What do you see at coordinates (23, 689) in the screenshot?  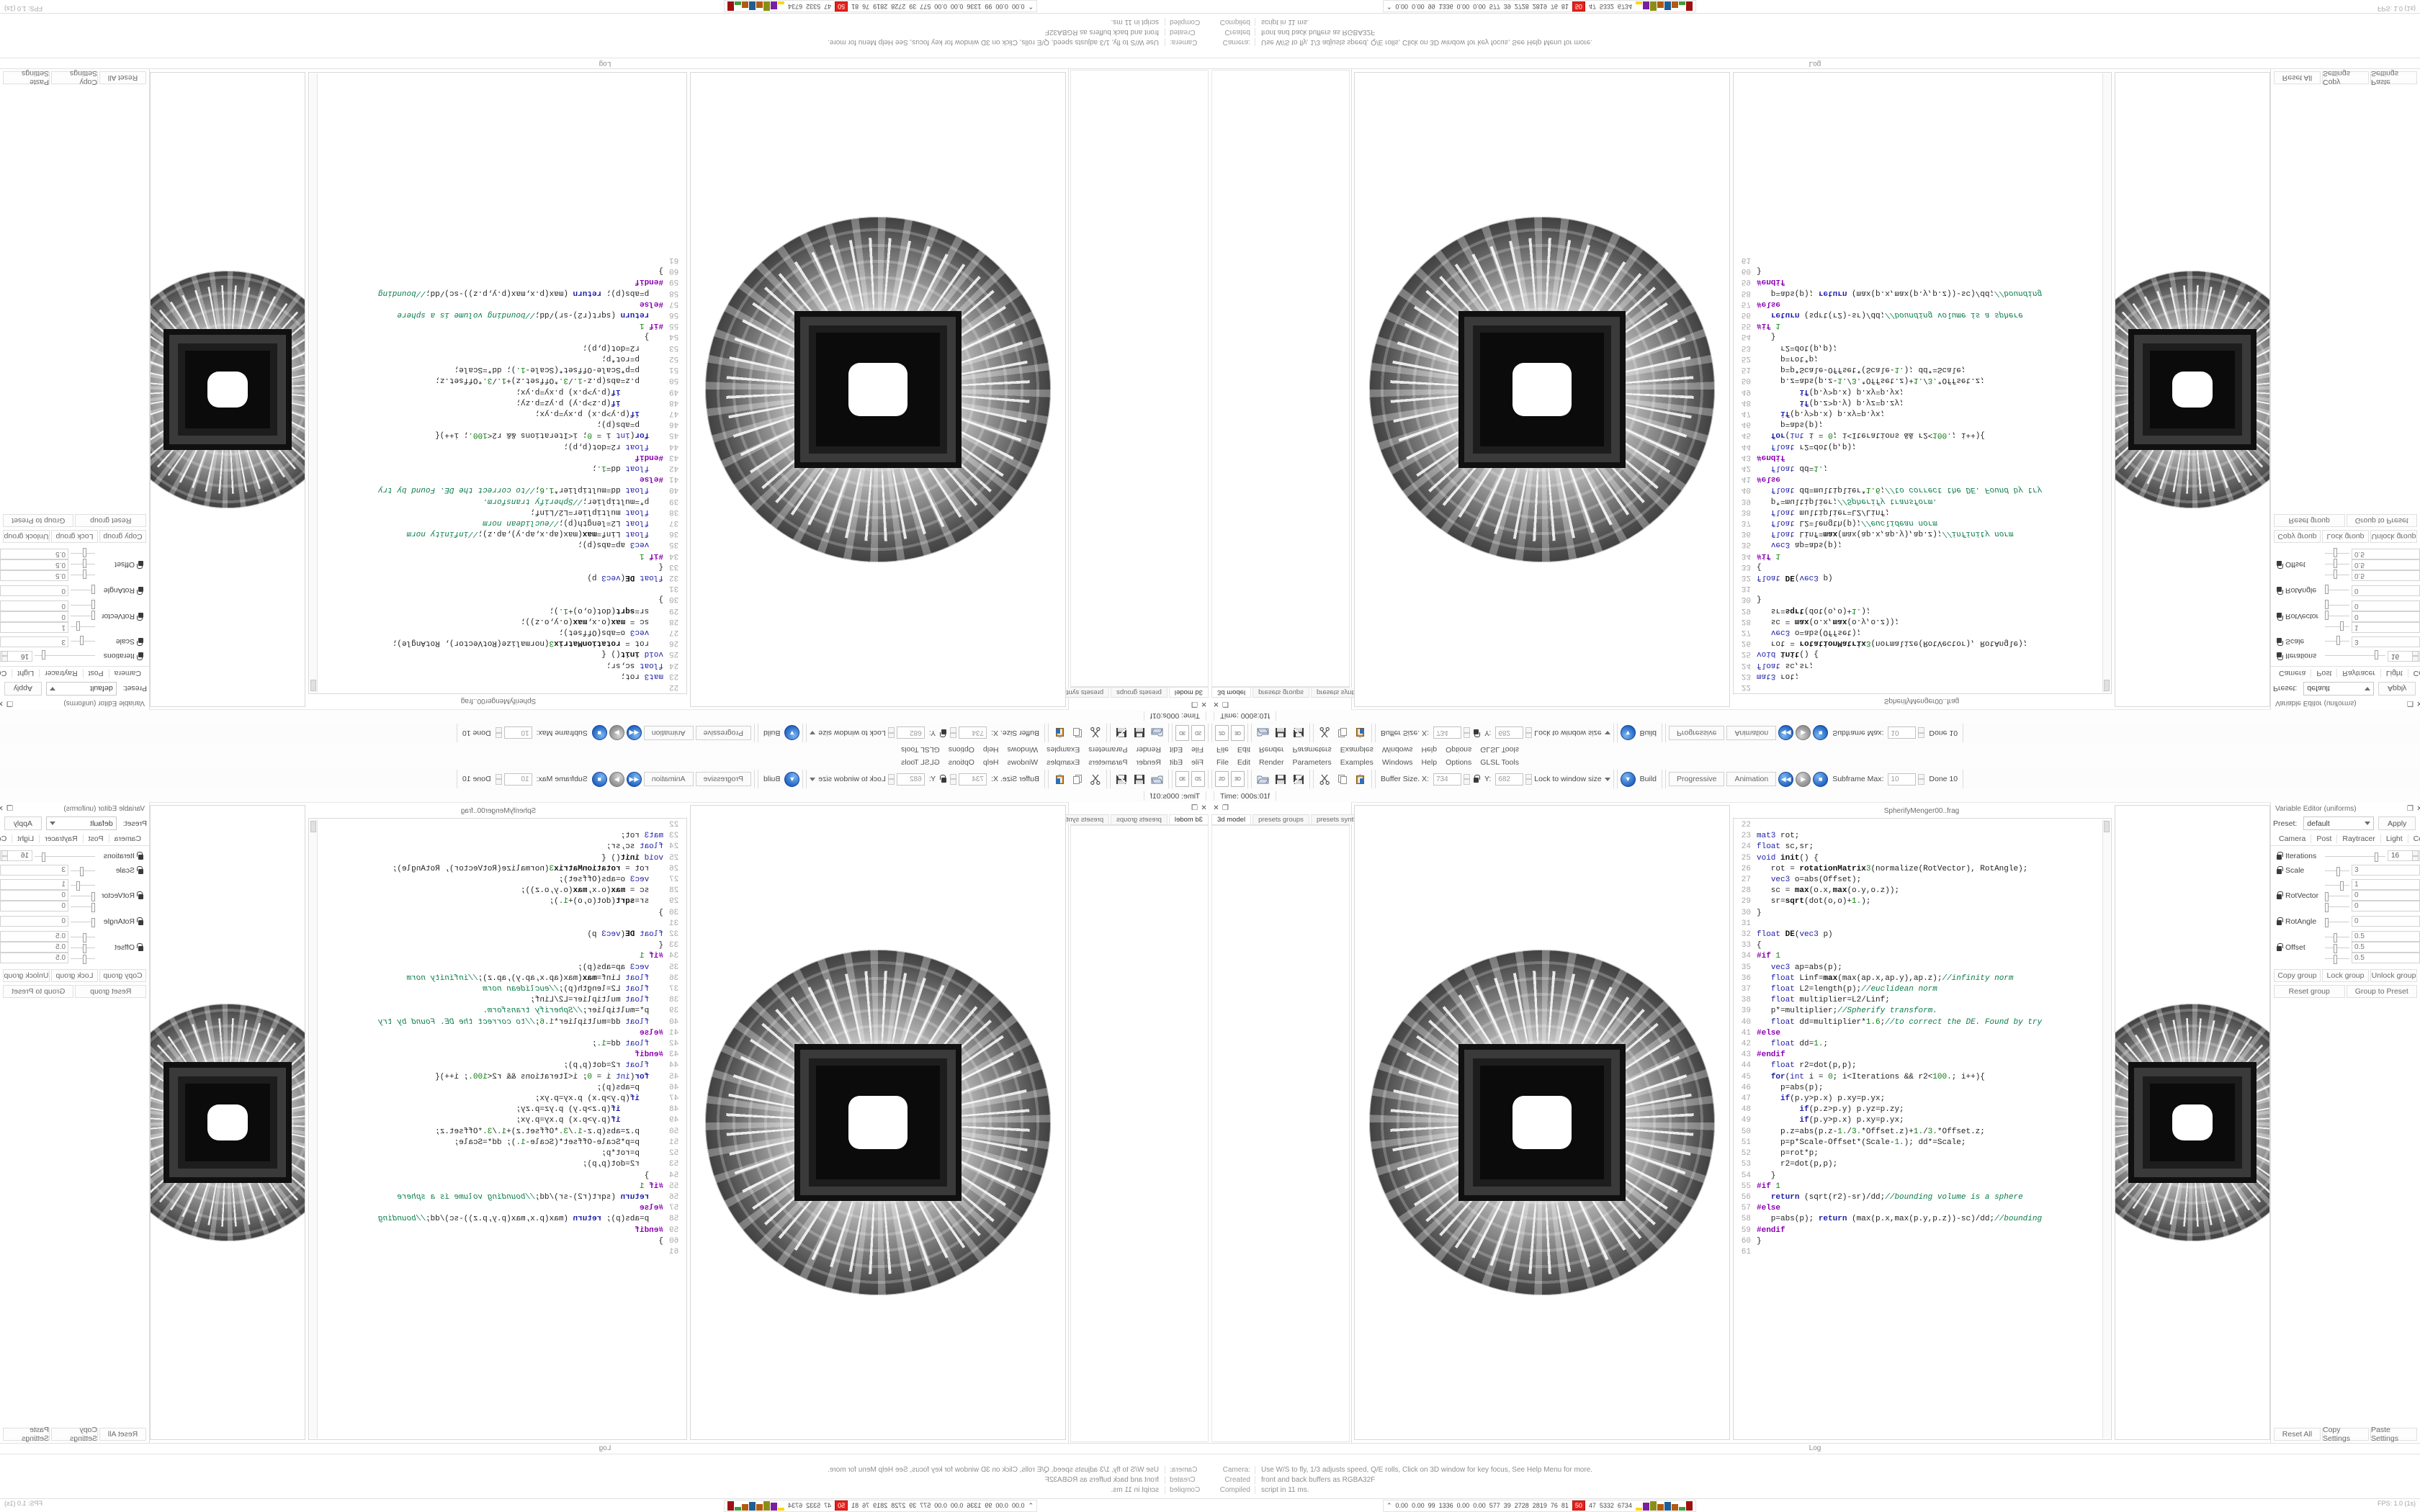 I see `apply-button: Apply` at bounding box center [23, 689].